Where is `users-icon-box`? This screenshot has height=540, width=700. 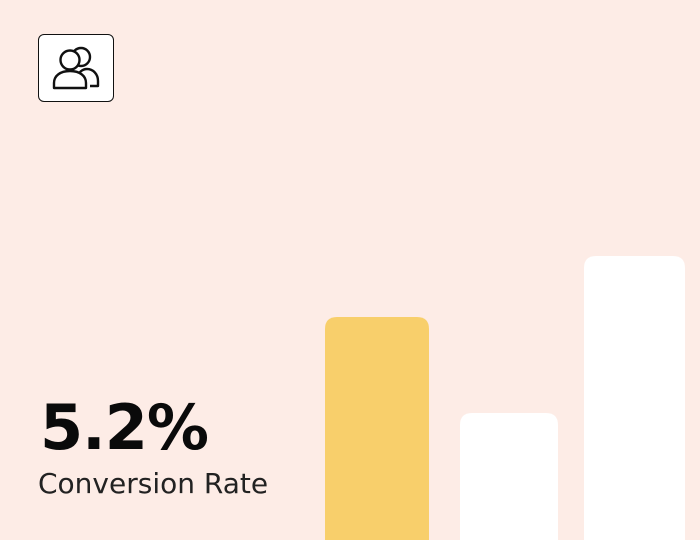 users-icon-box is located at coordinates (76, 68).